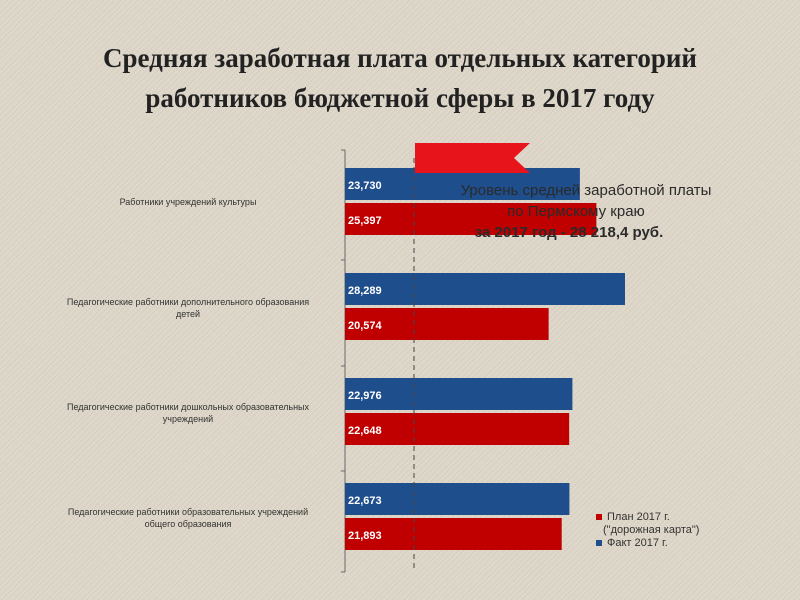 This screenshot has height=600, width=800. Describe the element at coordinates (599, 543) in the screenshot. I see `legend-swatch-fact` at that location.